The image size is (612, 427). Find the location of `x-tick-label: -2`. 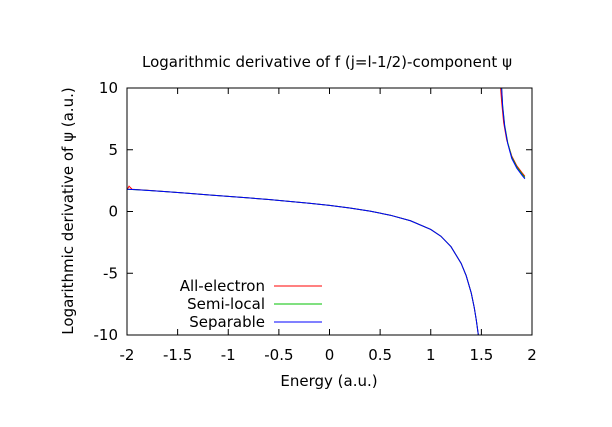

x-tick-label: -2 is located at coordinates (127, 355).